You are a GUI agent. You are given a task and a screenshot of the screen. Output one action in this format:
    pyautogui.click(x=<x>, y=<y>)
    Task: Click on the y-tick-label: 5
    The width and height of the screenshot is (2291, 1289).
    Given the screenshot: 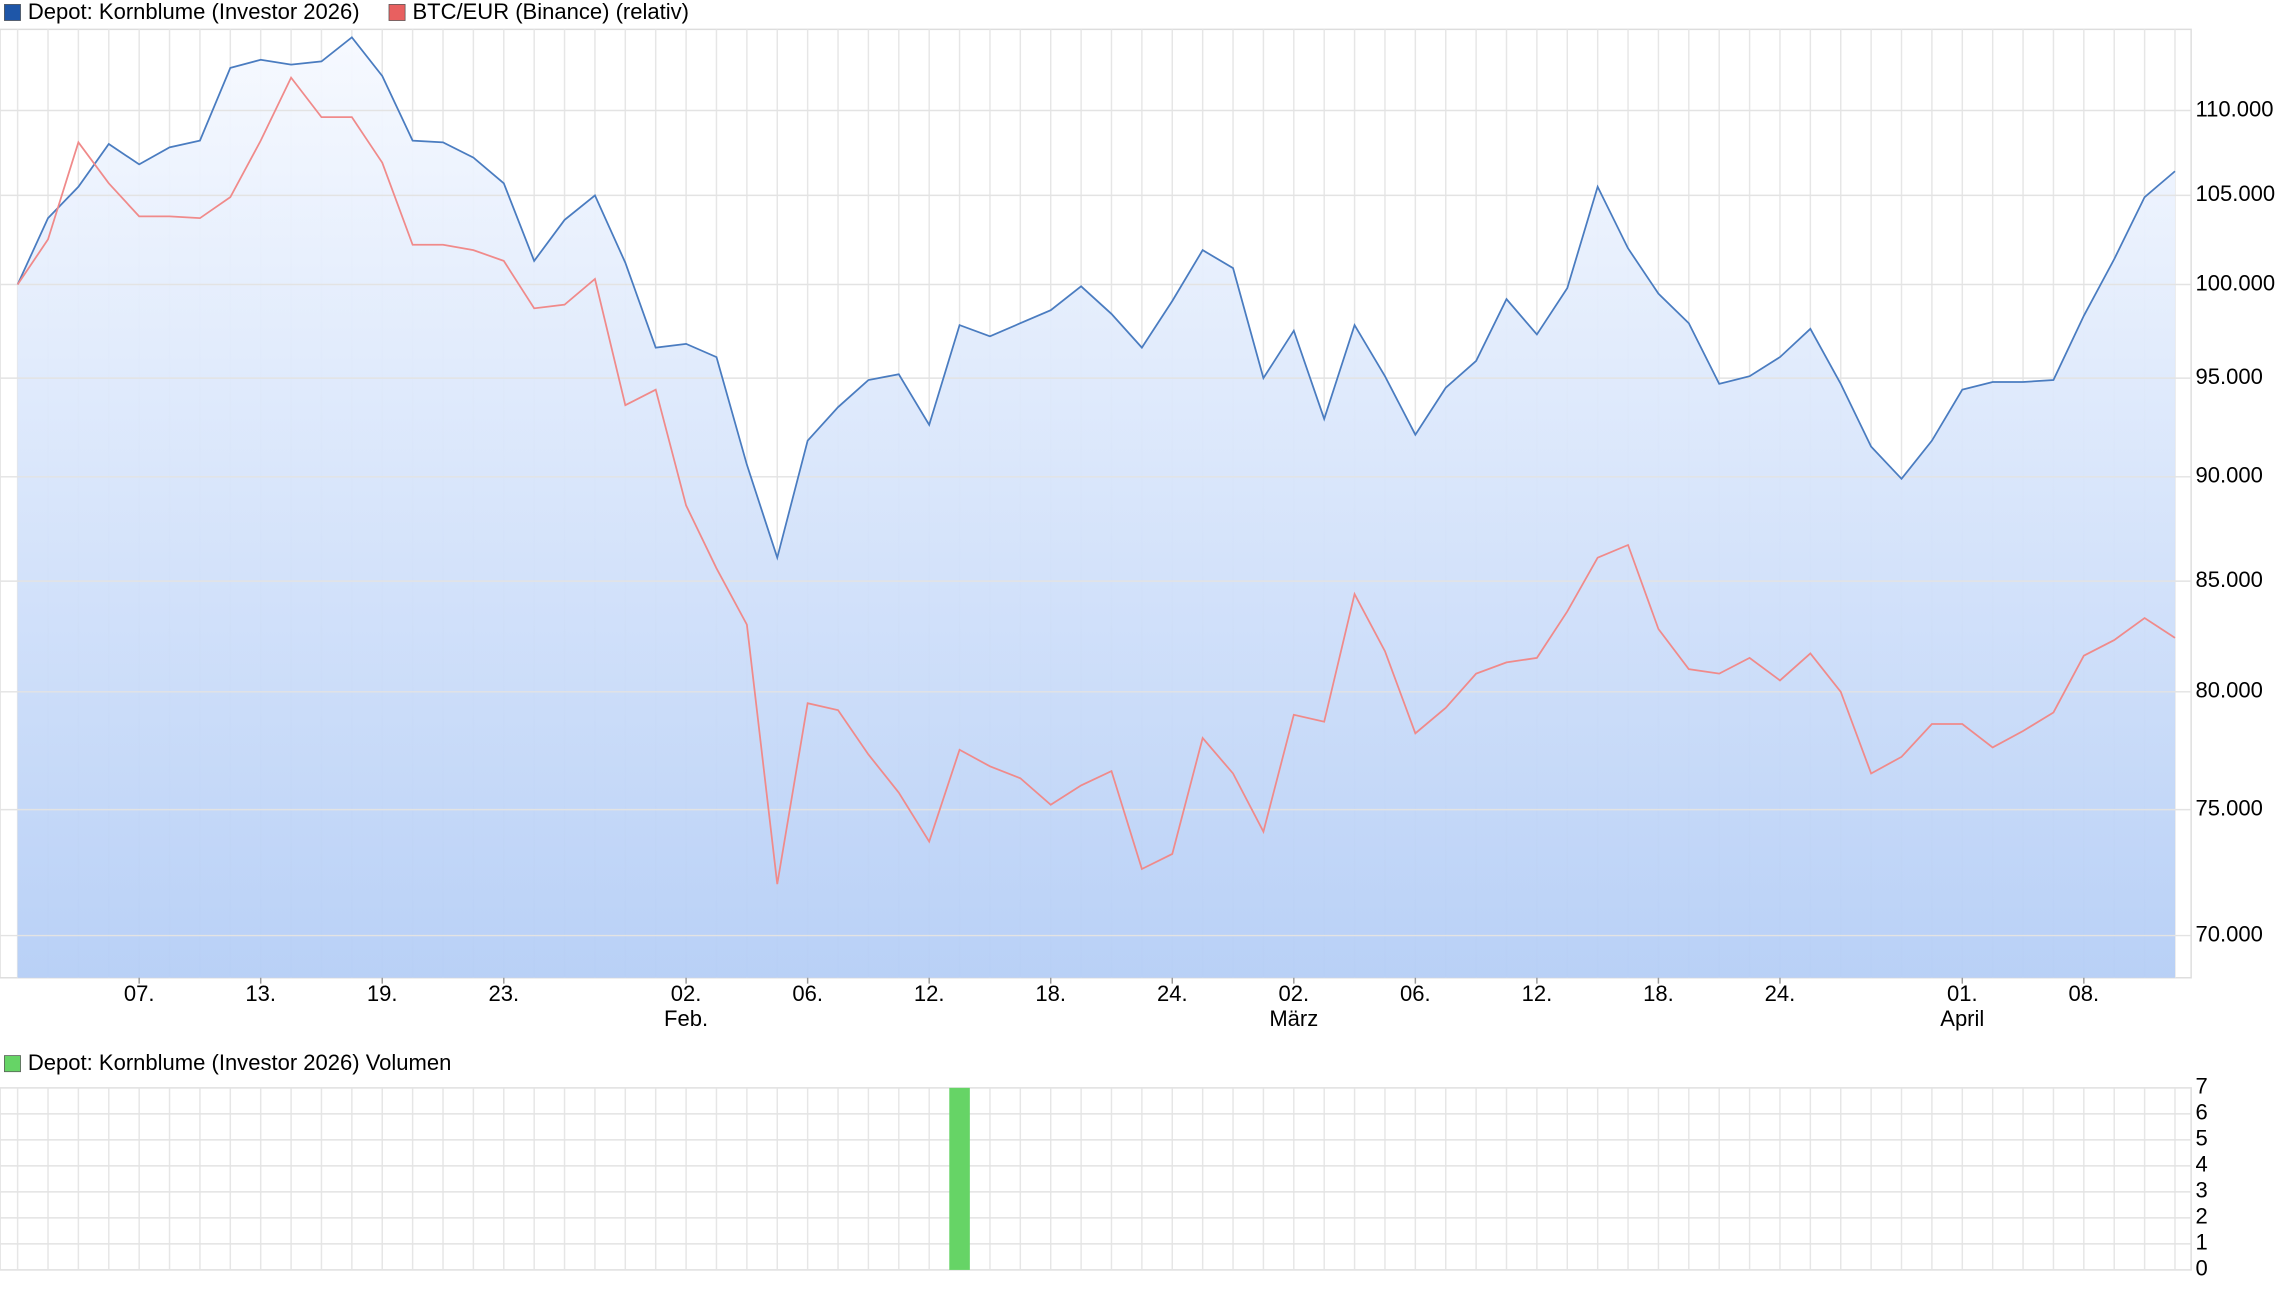 What is the action you would take?
    pyautogui.click(x=2202, y=1138)
    